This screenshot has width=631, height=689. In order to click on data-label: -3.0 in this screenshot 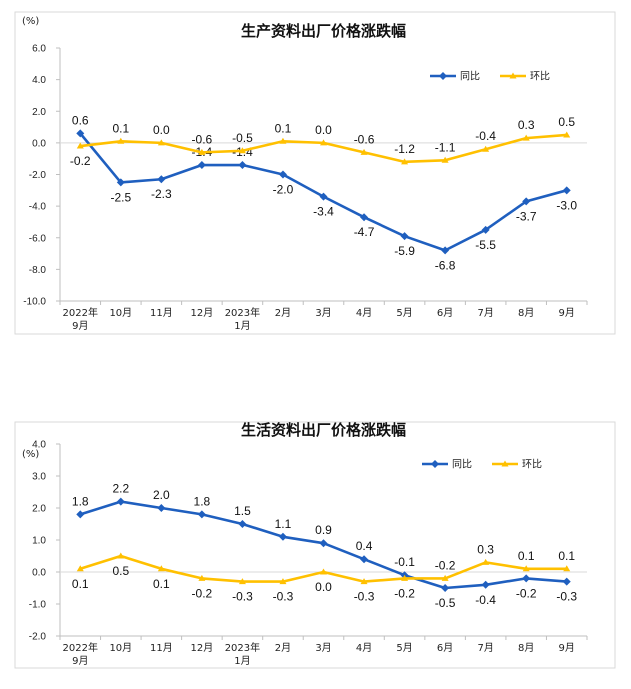, I will do `click(566, 205)`.